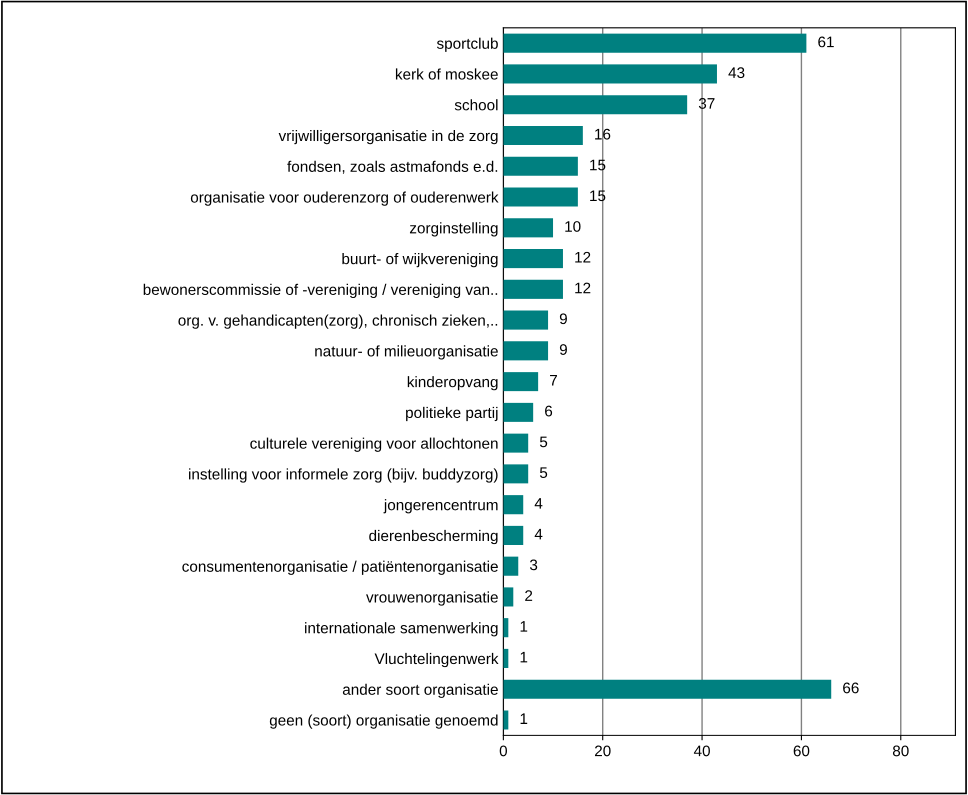 Image resolution: width=968 pixels, height=795 pixels. Describe the element at coordinates (504, 751) in the screenshot. I see `x-tick-label: 0` at that location.